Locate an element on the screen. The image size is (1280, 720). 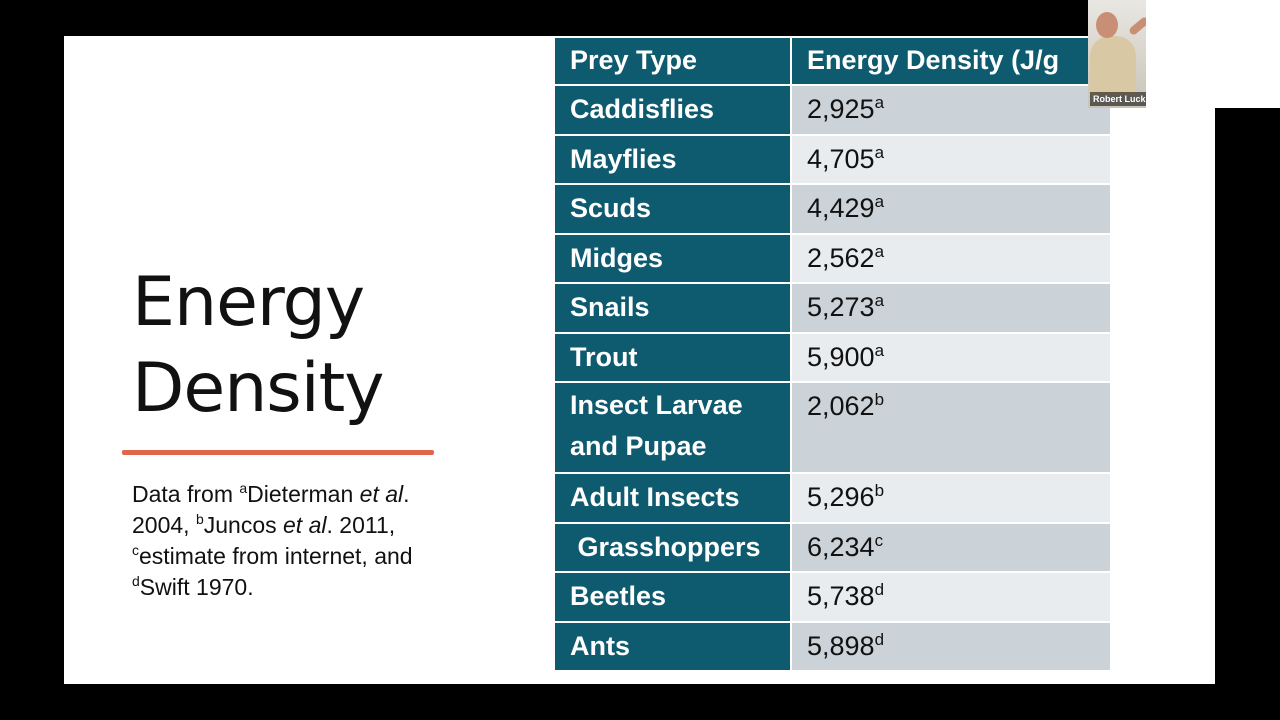
energy-value: 5,273 is located at coordinates (841, 307).